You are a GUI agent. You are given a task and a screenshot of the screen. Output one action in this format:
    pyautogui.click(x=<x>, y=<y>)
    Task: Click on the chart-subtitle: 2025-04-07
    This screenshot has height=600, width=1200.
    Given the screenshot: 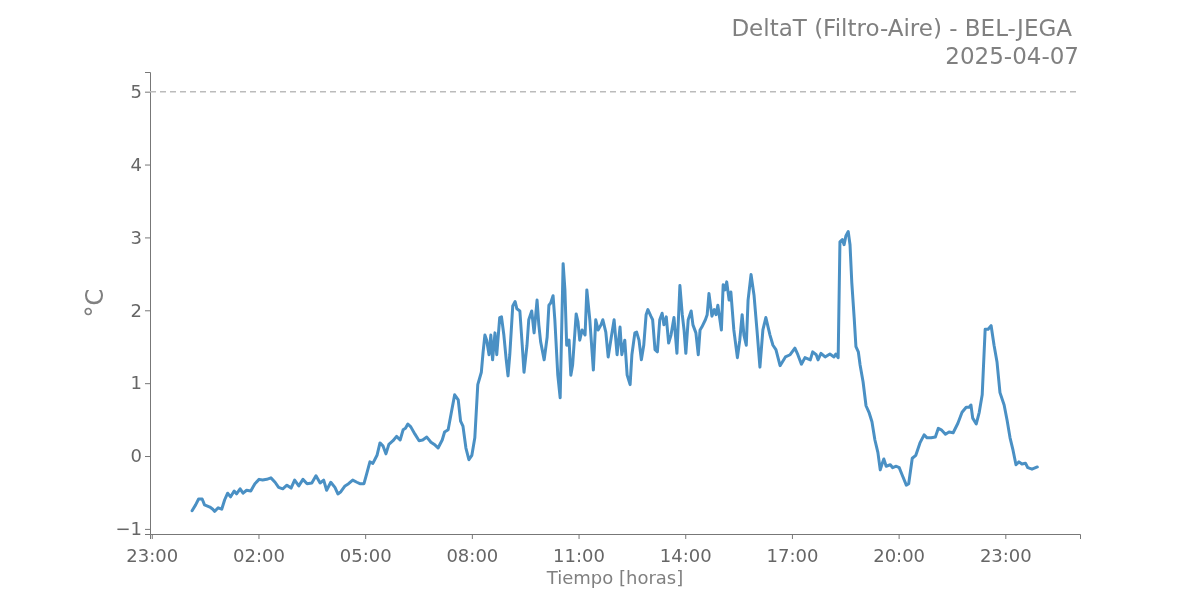 What is the action you would take?
    pyautogui.click(x=1012, y=56)
    